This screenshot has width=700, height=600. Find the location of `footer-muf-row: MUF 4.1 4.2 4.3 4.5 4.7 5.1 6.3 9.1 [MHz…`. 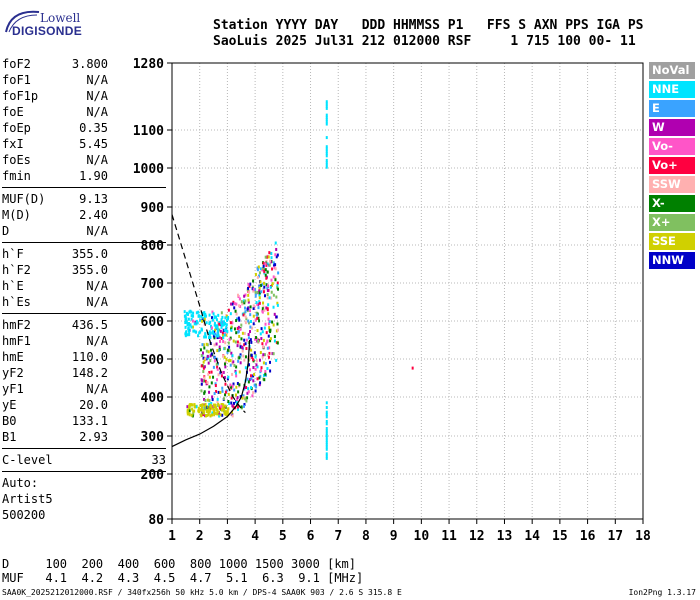

footer-muf-row: MUF 4.1 4.2 4.3 4.5 4.7 5.1 6.3 9.1 [MHz… is located at coordinates (183, 578).